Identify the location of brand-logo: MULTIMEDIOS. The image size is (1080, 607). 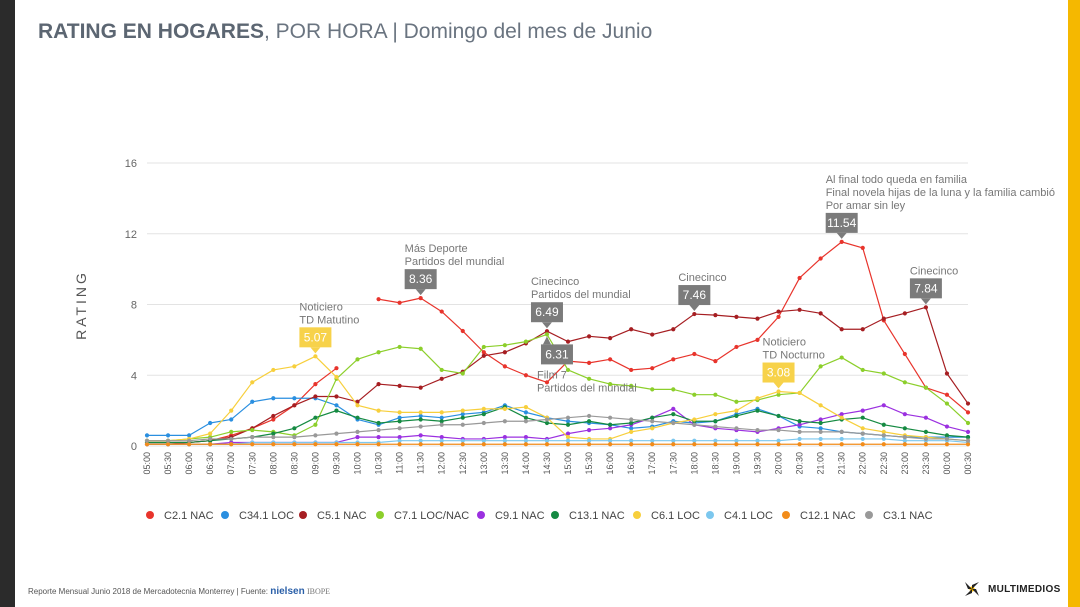
(1011, 589).